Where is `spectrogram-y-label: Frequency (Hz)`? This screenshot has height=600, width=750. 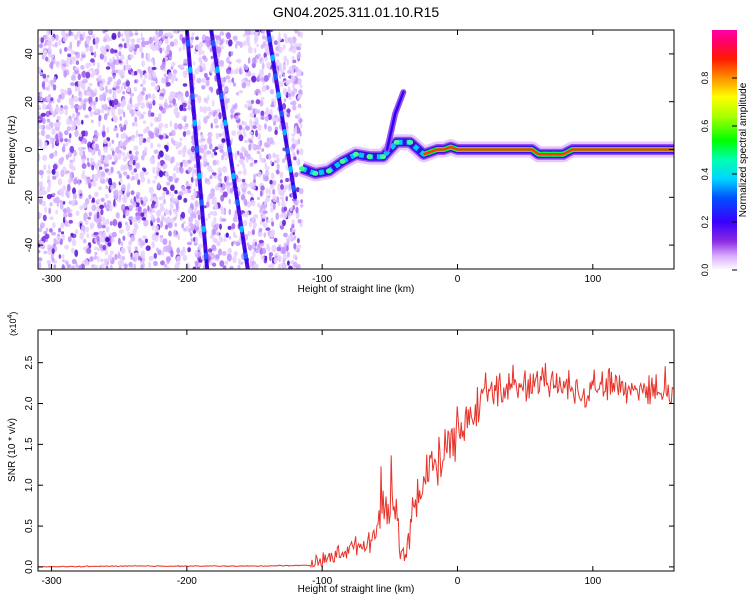 spectrogram-y-label: Frequency (Hz) is located at coordinates (12, 150).